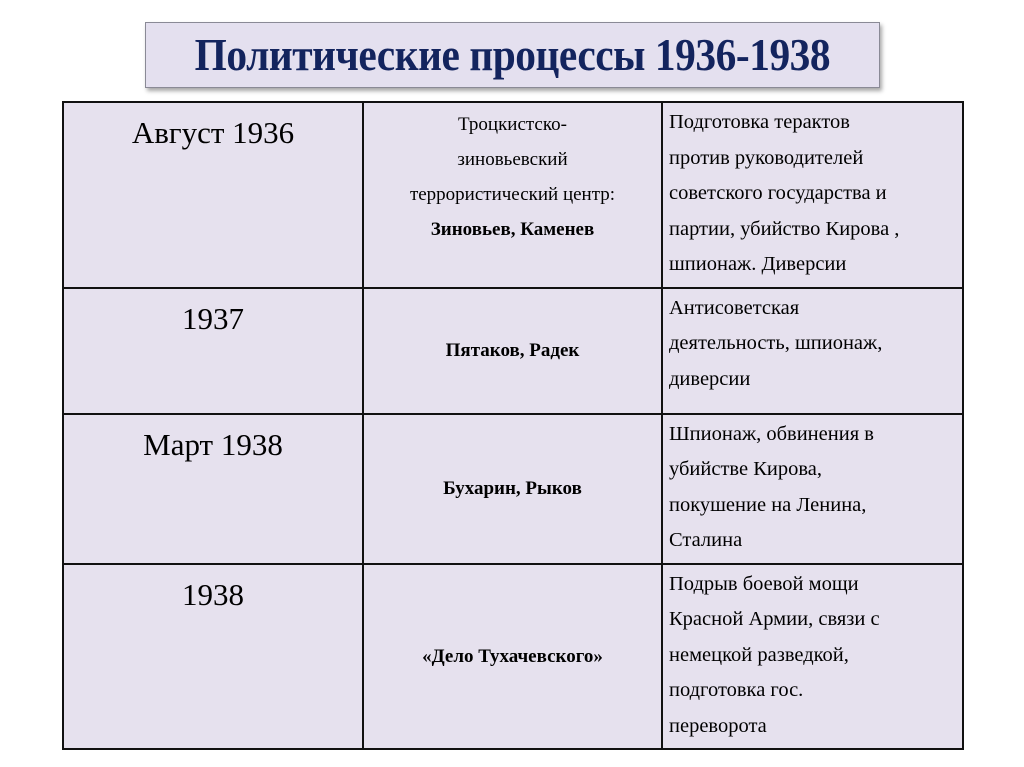  I want to click on defendants-names: Зиновьев, Каменев, so click(512, 229).